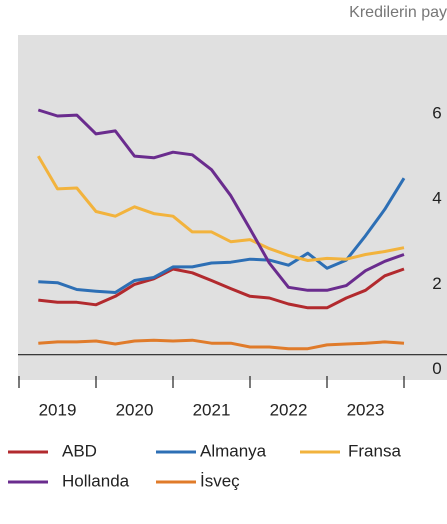 The width and height of the screenshot is (447, 524). I want to click on legend-label: İsveç, so click(220, 480).